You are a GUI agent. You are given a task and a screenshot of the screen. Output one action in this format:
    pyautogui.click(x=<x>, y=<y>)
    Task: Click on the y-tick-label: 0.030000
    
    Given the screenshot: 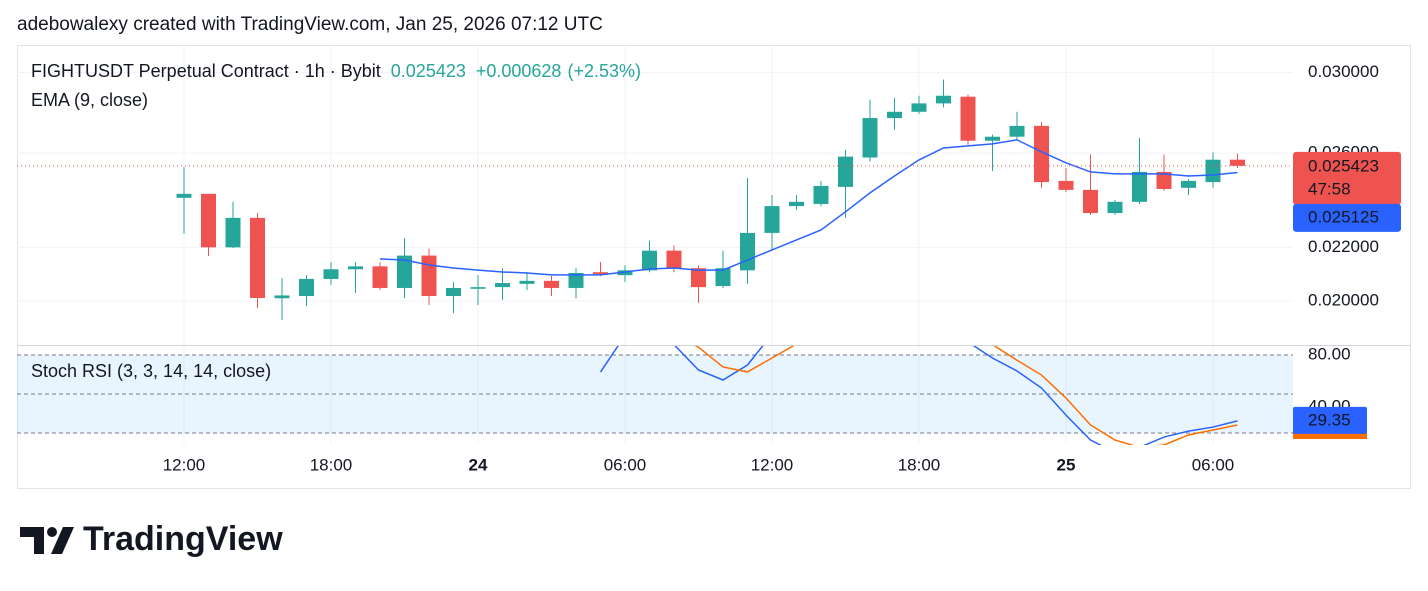 What is the action you would take?
    pyautogui.click(x=1343, y=71)
    